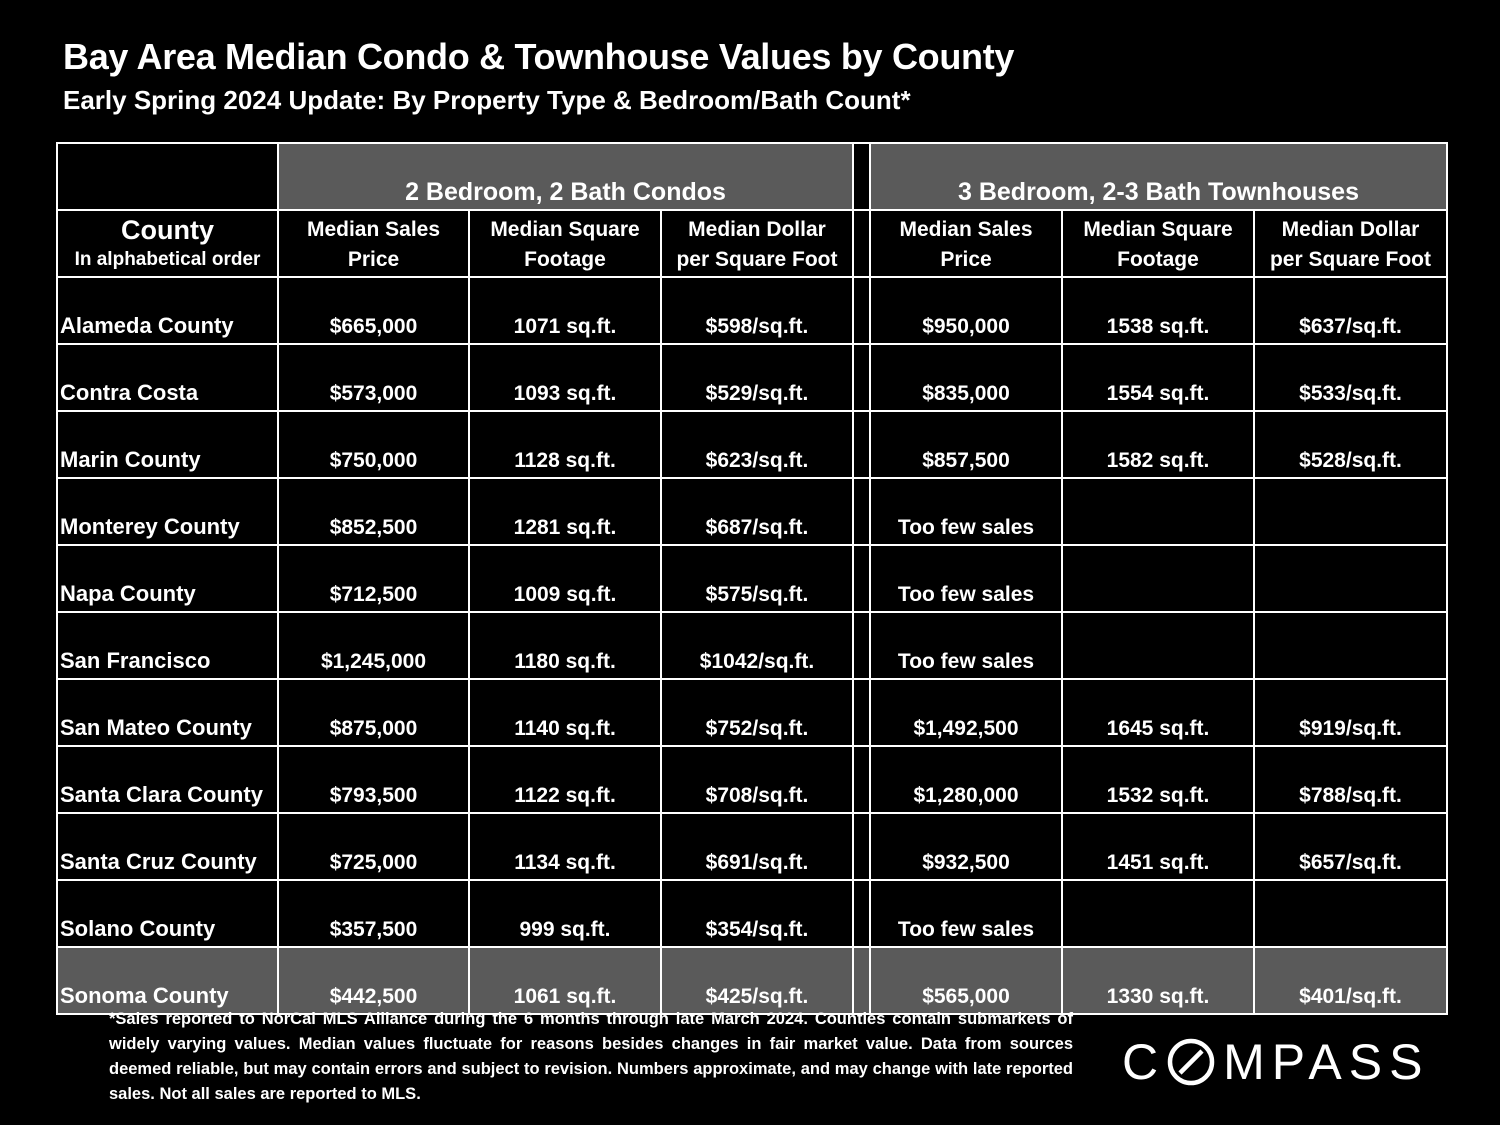  I want to click on condo-sqft-cell: 1009 sq.ft., so click(565, 578).